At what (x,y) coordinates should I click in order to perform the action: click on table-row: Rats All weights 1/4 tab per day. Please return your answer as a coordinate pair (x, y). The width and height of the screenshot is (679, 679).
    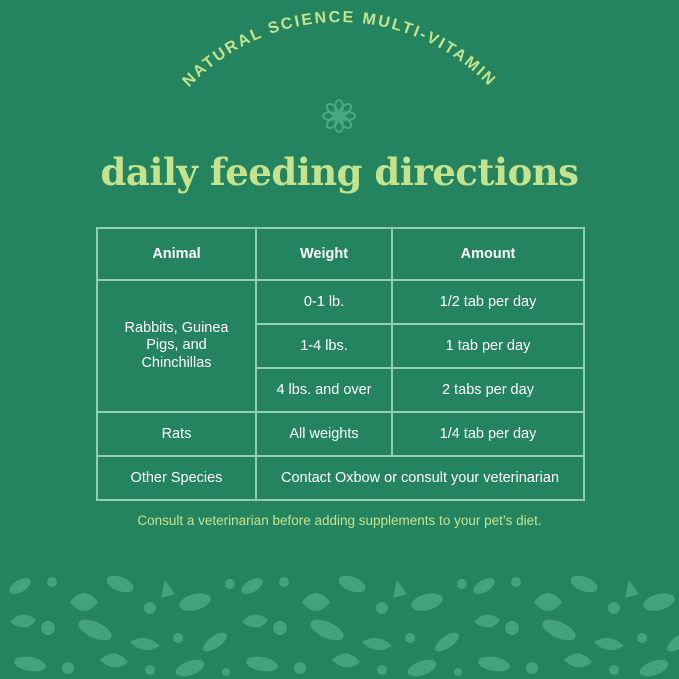
    Looking at the image, I should click on (340, 434).